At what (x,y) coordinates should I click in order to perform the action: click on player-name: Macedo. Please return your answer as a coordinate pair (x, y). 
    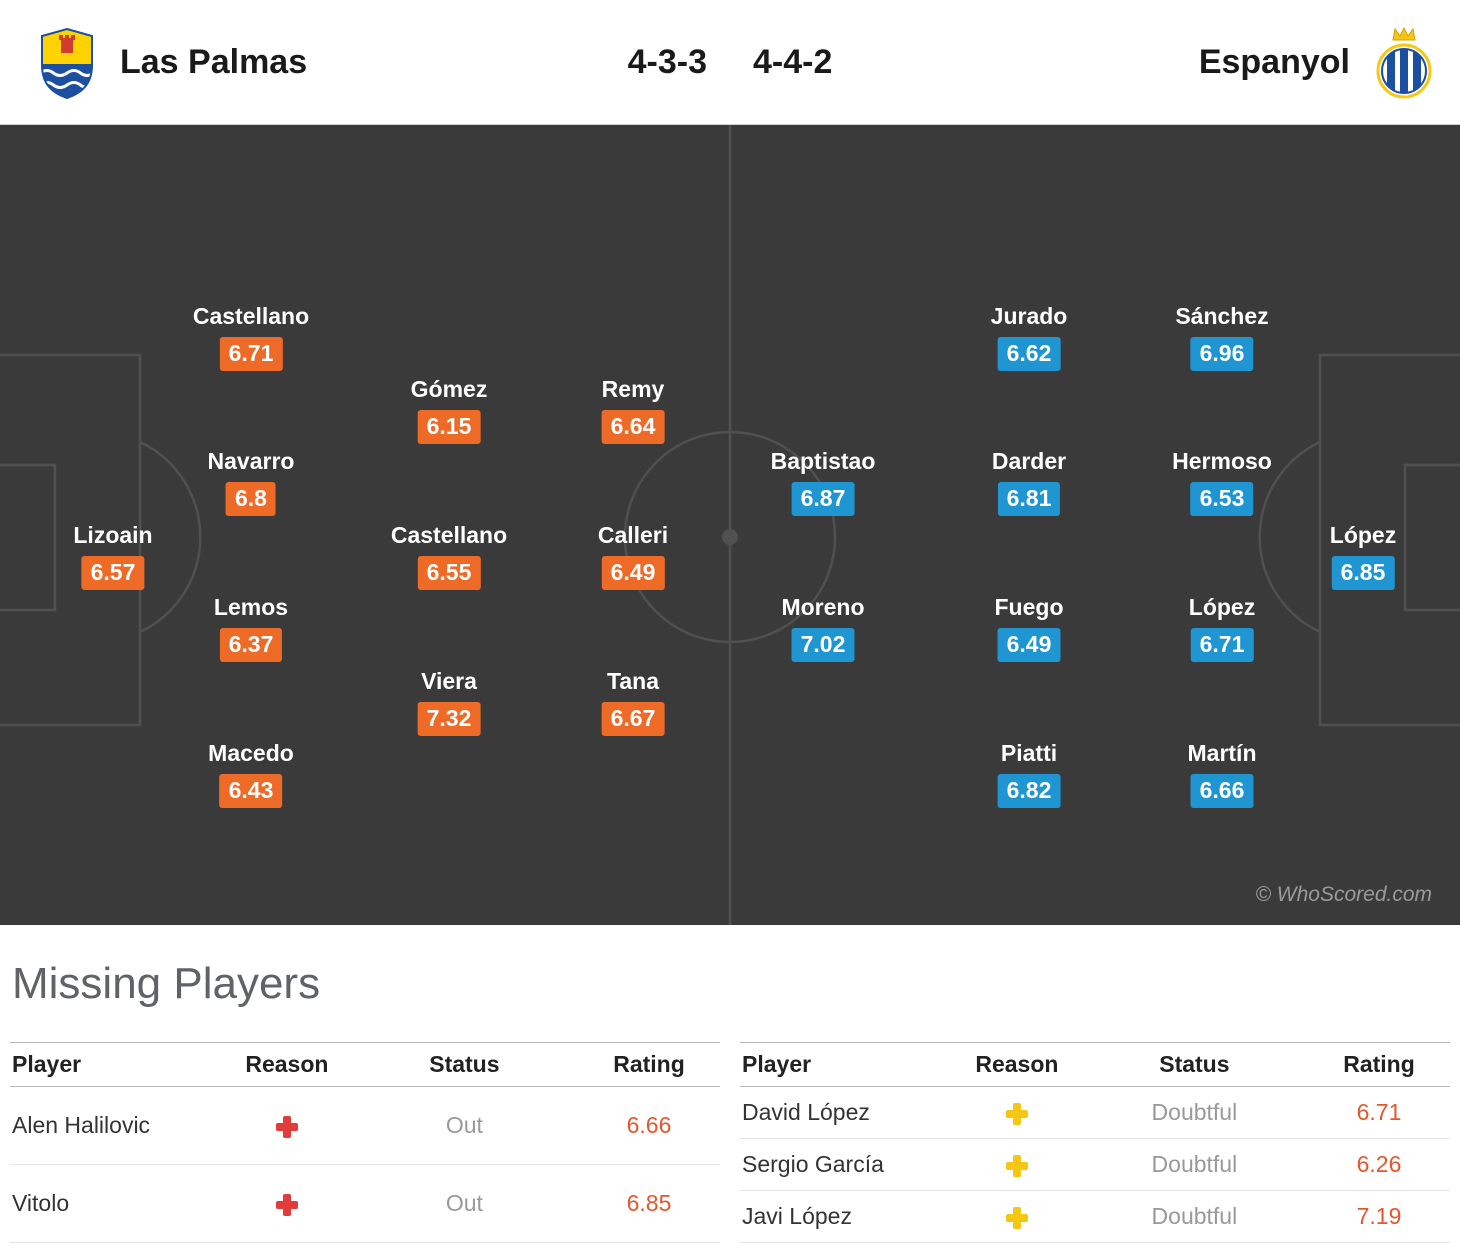
    Looking at the image, I should click on (251, 753).